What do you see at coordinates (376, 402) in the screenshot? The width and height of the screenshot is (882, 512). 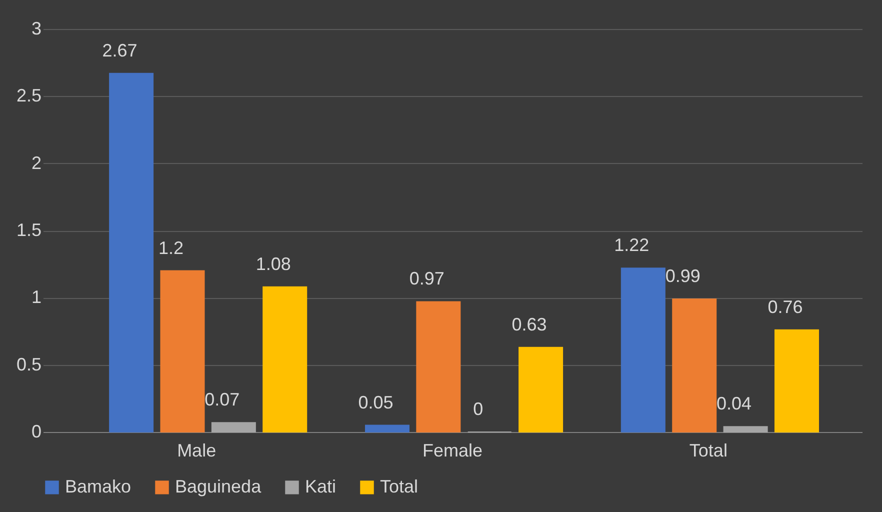 I see `data-label: 0.05` at bounding box center [376, 402].